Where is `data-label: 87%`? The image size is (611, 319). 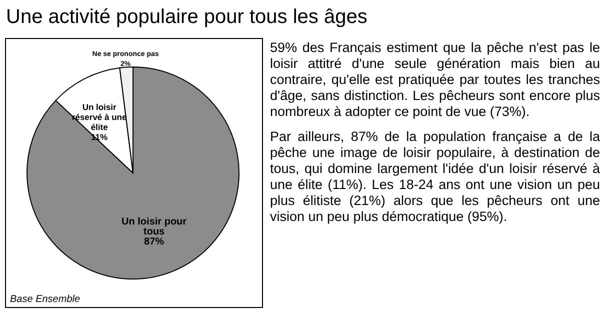
data-label: 87% is located at coordinates (154, 242).